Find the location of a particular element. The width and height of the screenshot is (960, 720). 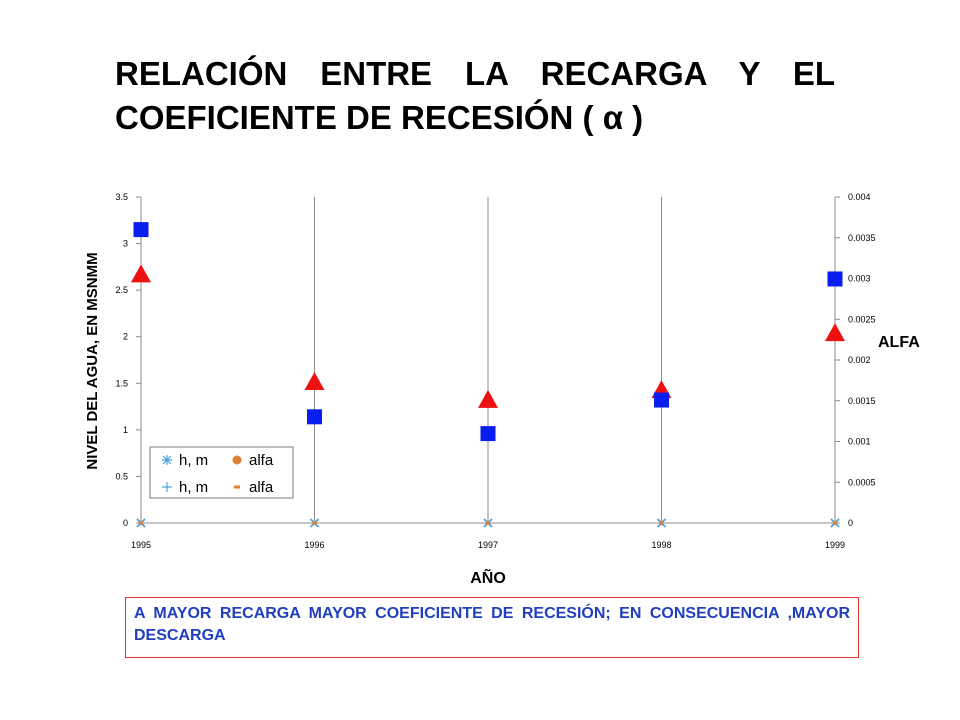

y2-axis-title: ALFA is located at coordinates (899, 342).